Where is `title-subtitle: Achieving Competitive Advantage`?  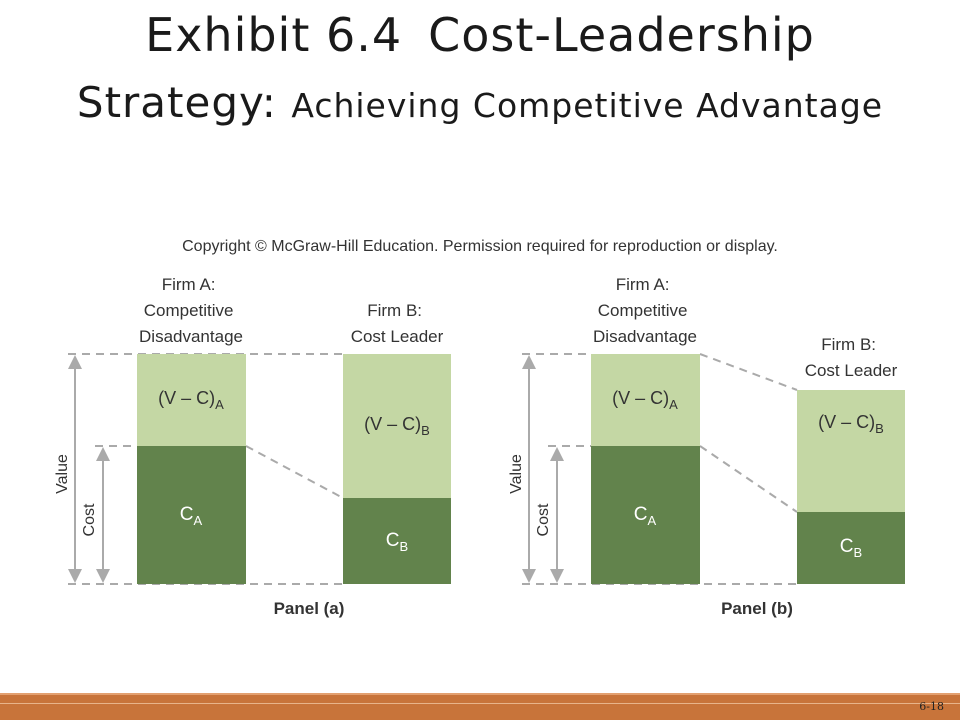
title-subtitle: Achieving Competitive Advantage is located at coordinates (587, 105).